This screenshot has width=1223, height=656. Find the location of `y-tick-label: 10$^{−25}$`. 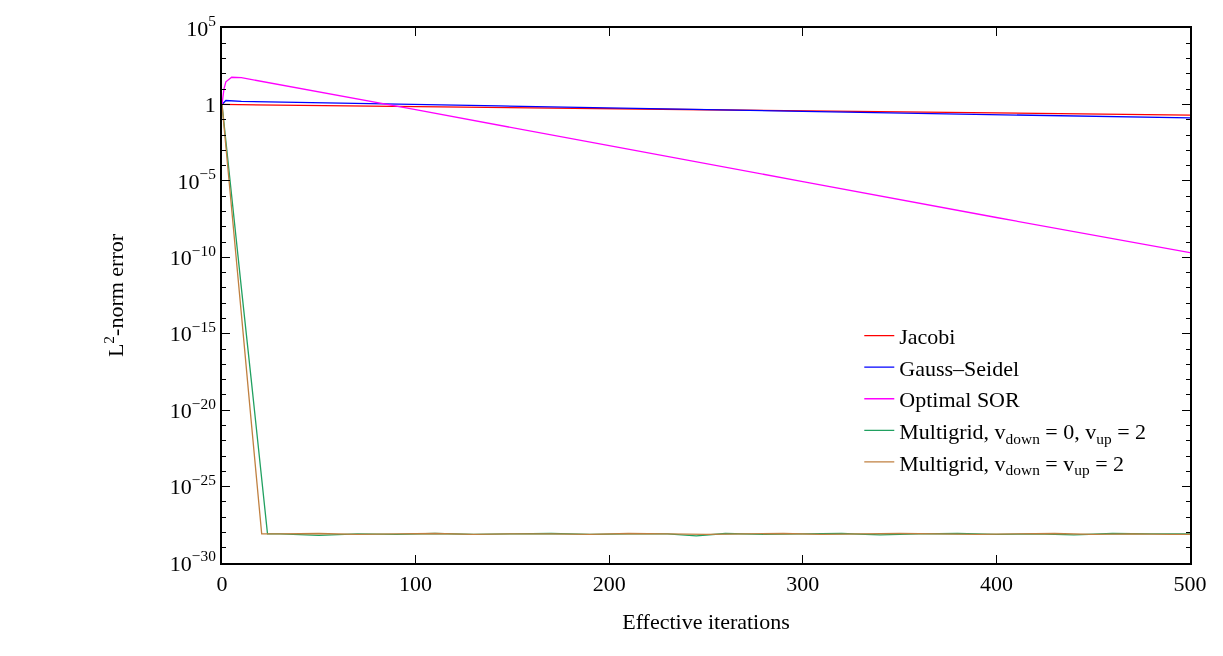

y-tick-label: 10$^{−25}$ is located at coordinates (193, 485).